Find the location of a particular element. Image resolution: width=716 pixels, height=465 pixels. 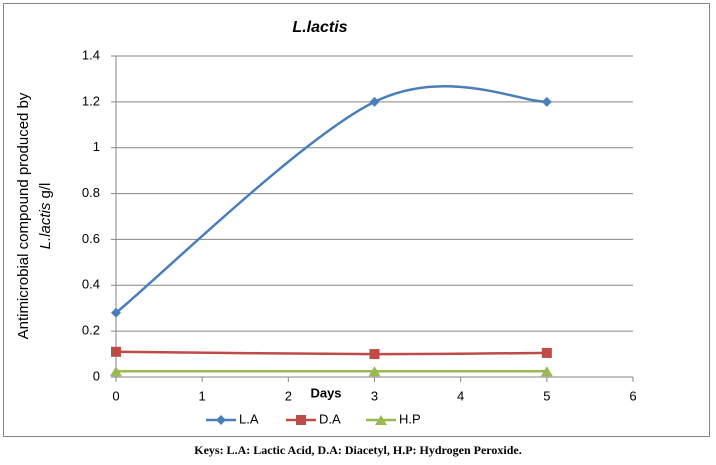

legend-label: L.A is located at coordinates (249, 418).